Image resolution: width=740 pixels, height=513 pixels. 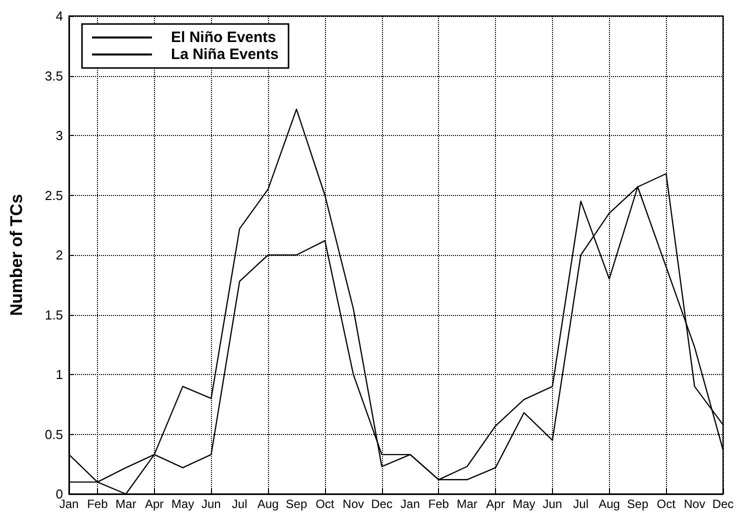 I want to click on legend-label: La Niña Events, so click(x=225, y=54).